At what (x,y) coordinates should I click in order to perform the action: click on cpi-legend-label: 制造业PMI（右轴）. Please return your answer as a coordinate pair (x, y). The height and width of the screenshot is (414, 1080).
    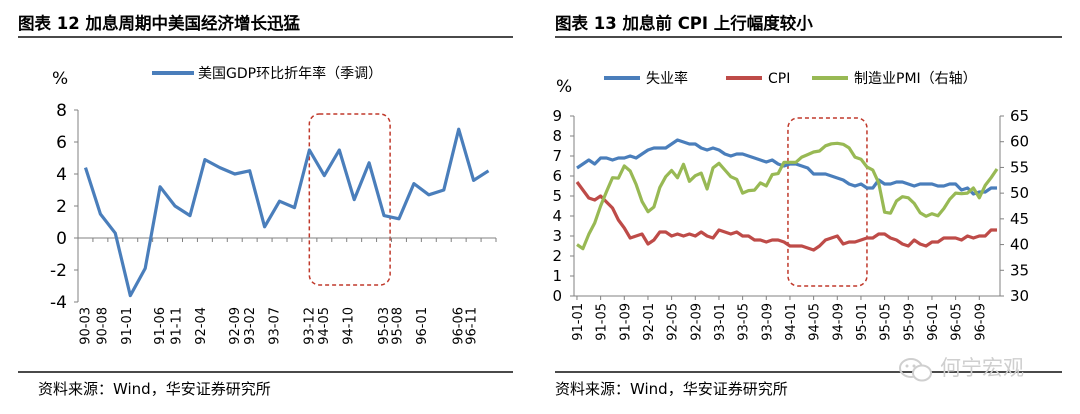
    Looking at the image, I should click on (915, 79).